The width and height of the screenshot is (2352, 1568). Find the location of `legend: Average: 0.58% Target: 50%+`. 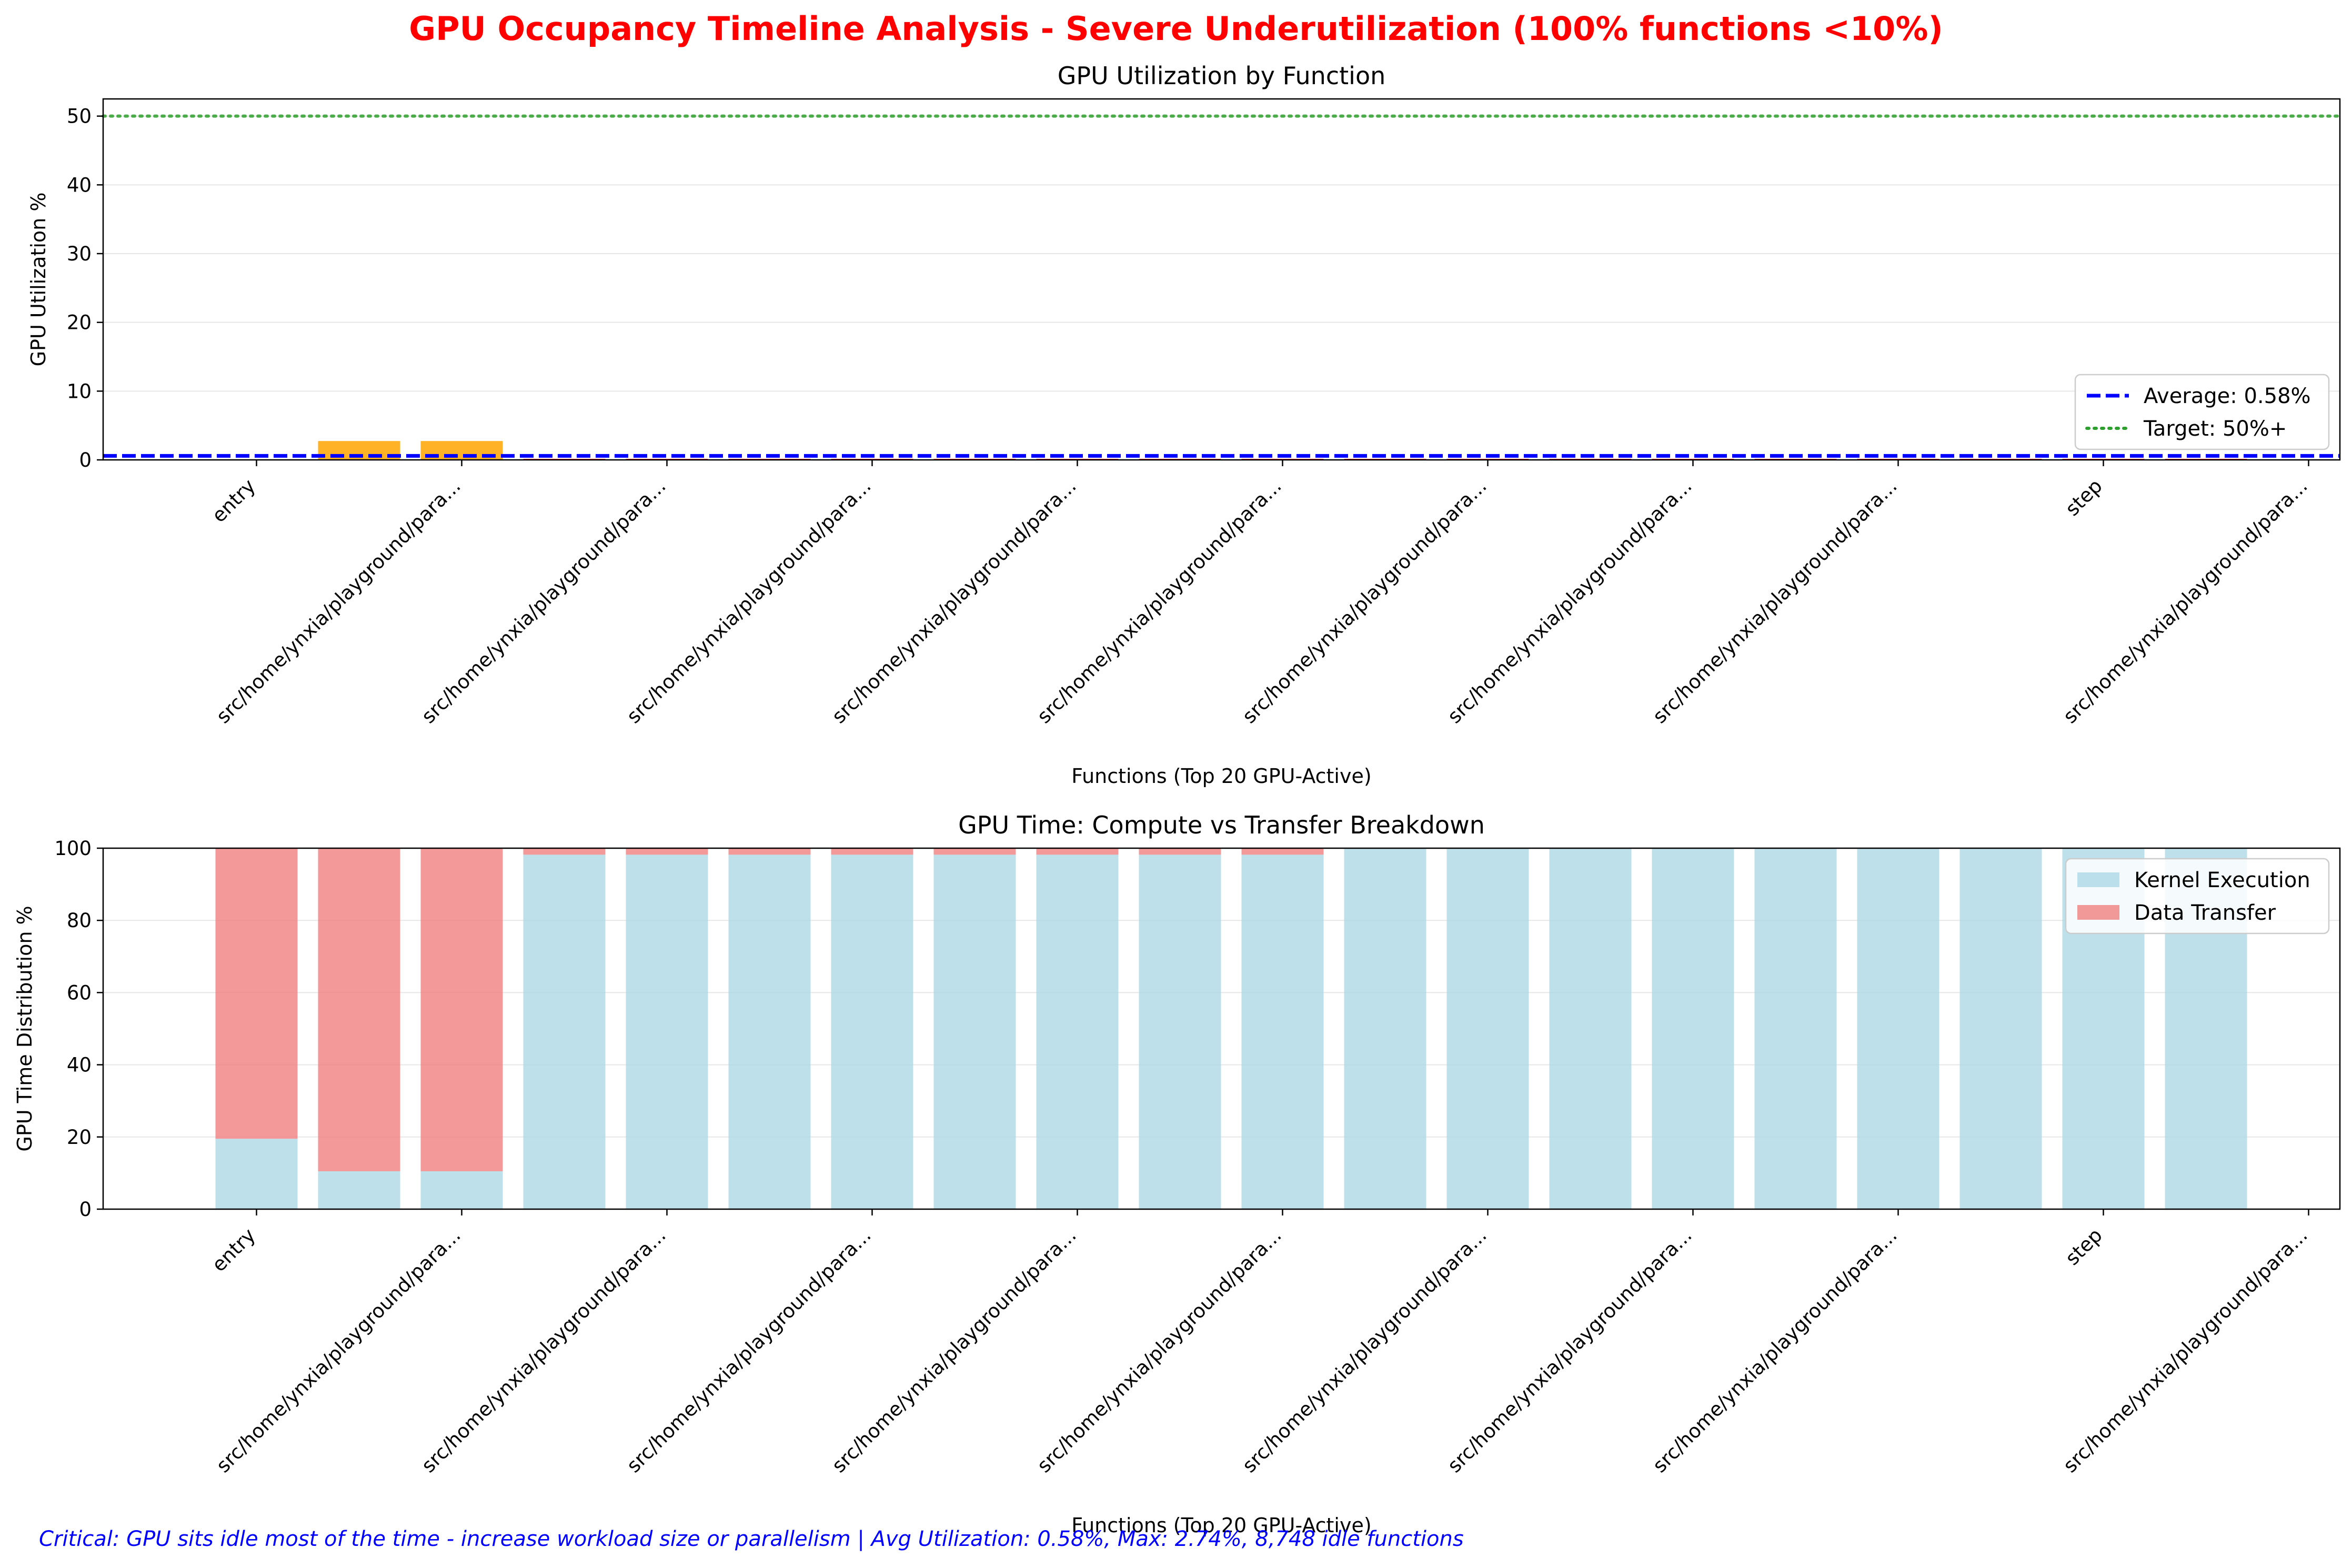

legend: Average: 0.58% Target: 50%+ is located at coordinates (2202, 412).